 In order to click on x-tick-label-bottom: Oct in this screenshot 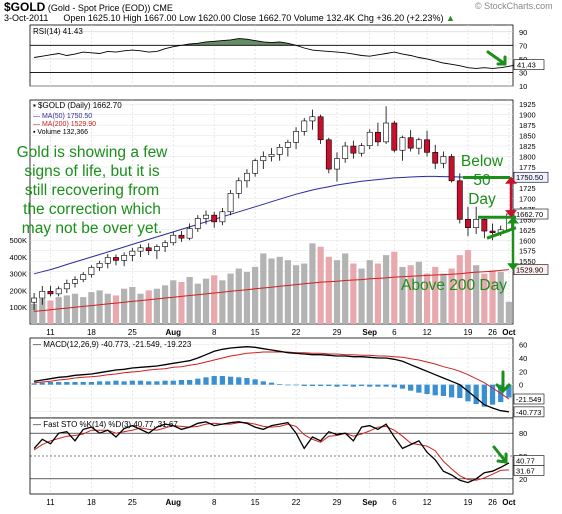, I will do `click(509, 502)`.